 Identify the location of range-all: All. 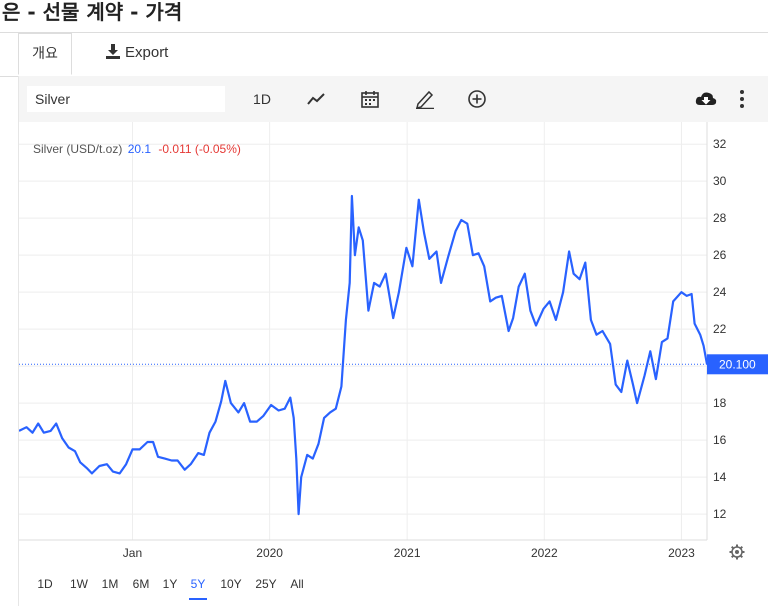
(297, 584).